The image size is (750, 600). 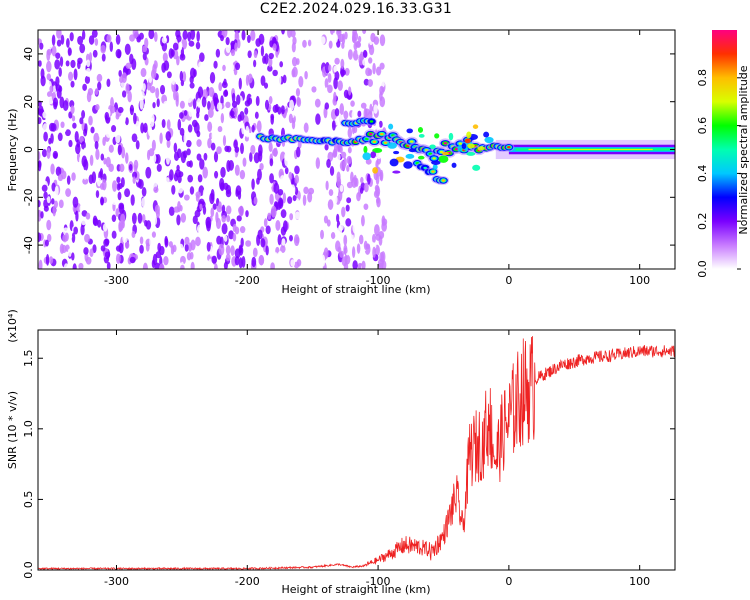 I want to click on chart-title: C2E2.2024.029.16.33.G31, so click(x=356, y=9).